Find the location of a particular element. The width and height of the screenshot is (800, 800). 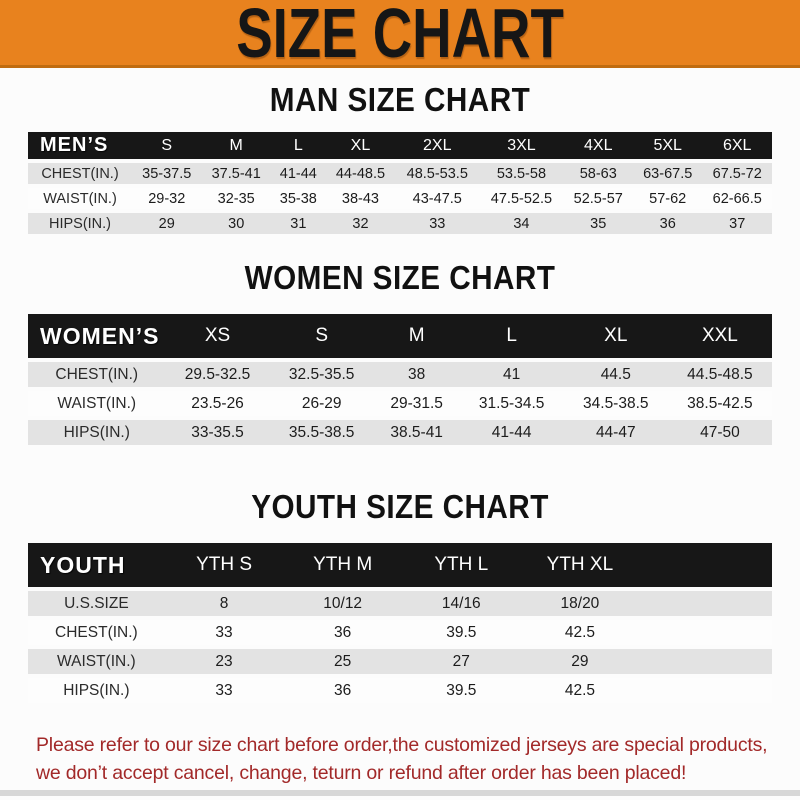

column-header: 6XL is located at coordinates (737, 145).